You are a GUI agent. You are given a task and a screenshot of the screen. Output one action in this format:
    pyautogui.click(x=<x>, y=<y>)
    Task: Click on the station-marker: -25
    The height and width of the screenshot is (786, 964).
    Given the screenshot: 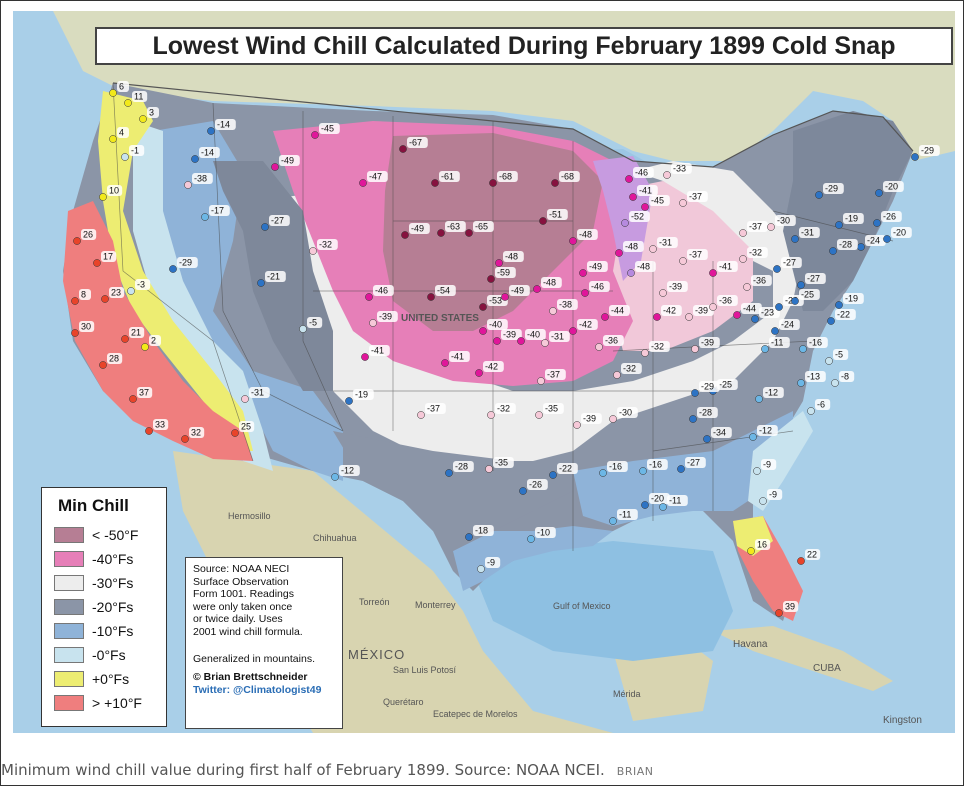 What is the action you would take?
    pyautogui.click(x=805, y=297)
    